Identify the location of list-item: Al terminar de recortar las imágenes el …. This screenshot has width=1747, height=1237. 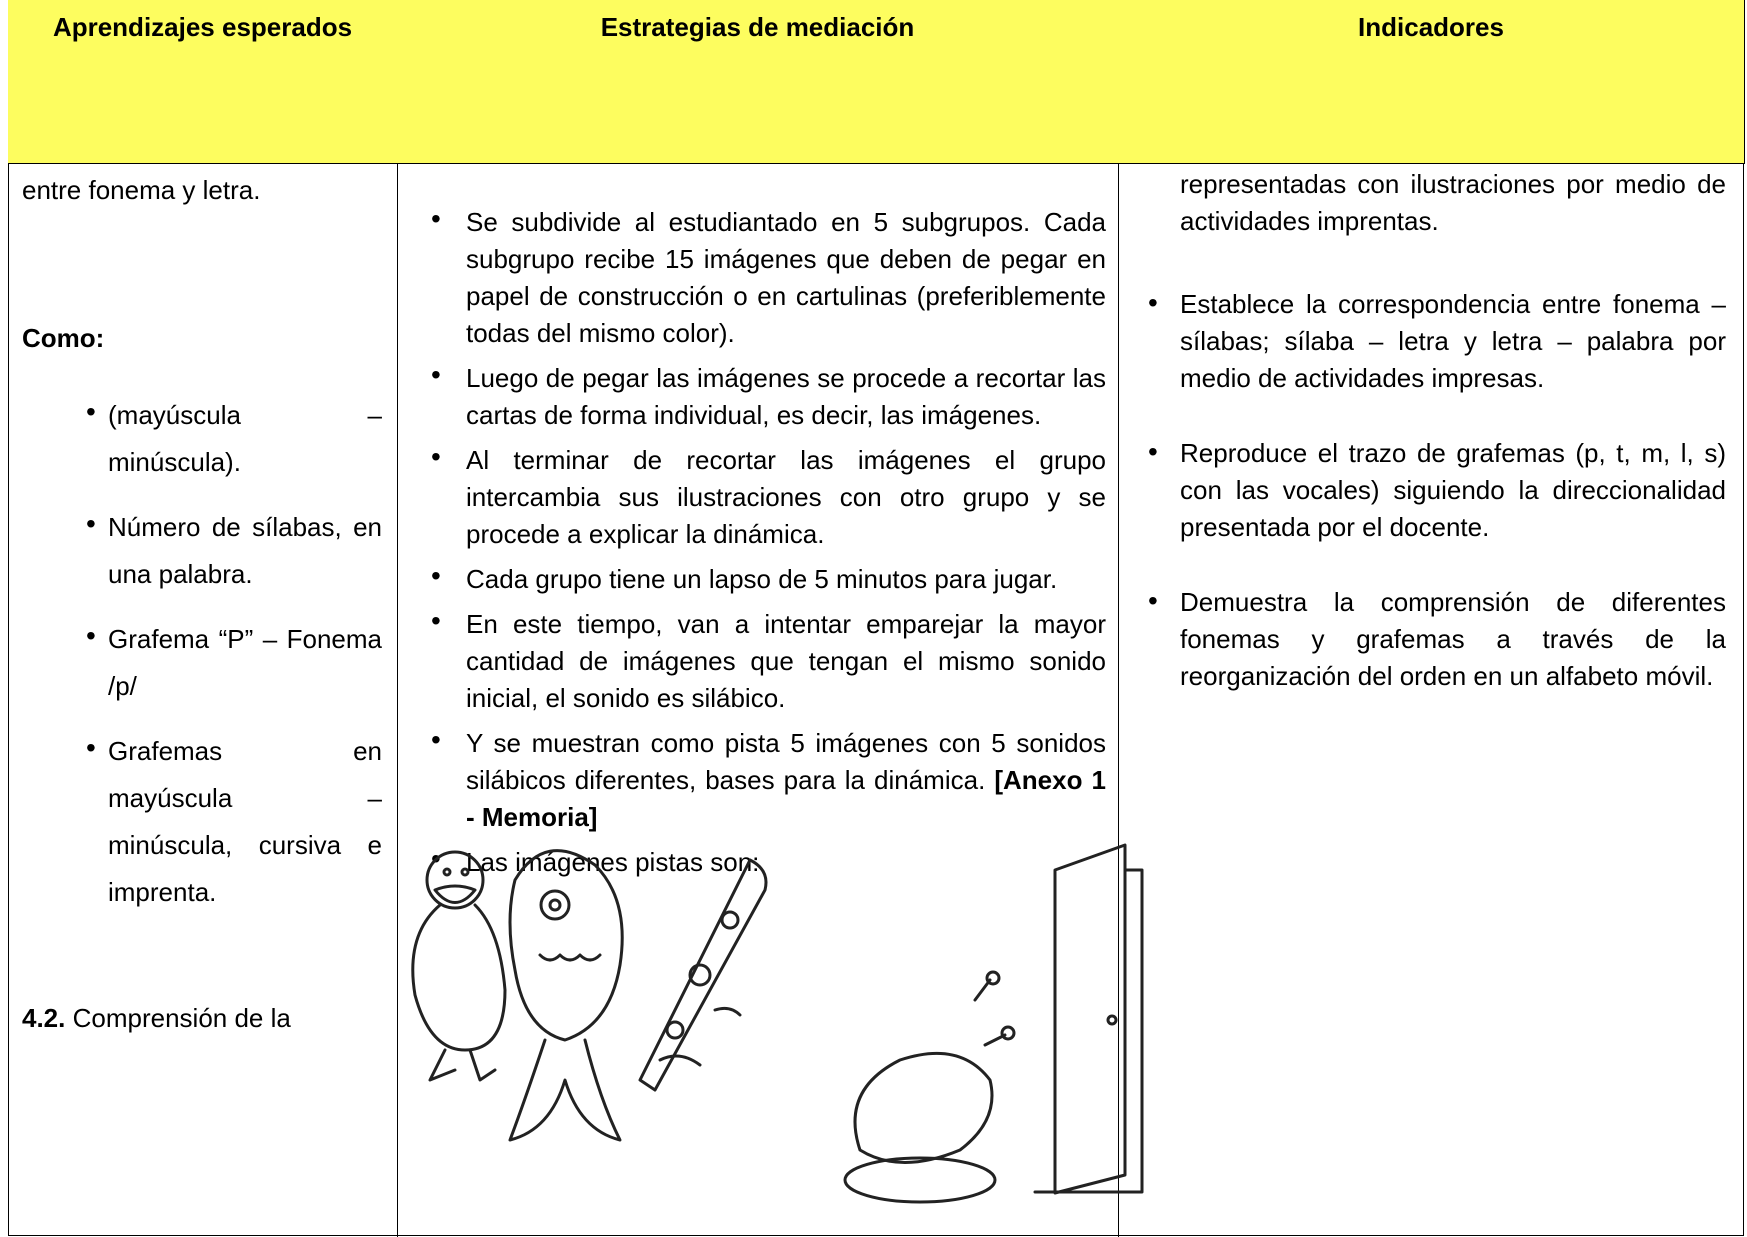
(768, 495).